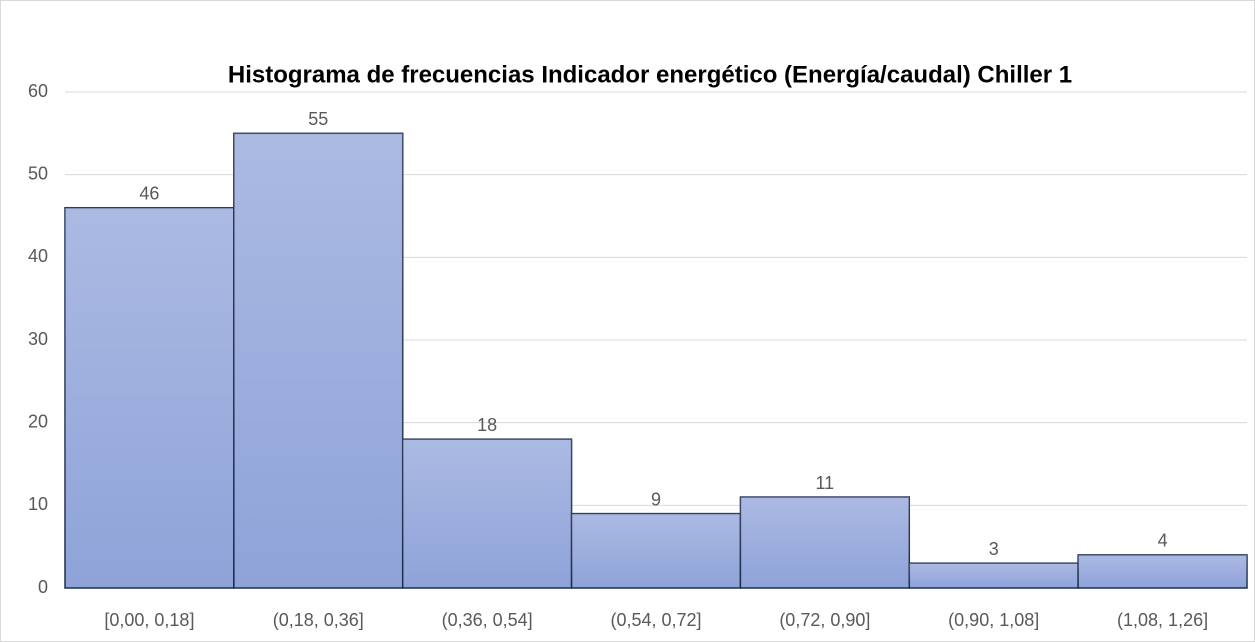  I want to click on y-tick-label: 60, so click(38, 91).